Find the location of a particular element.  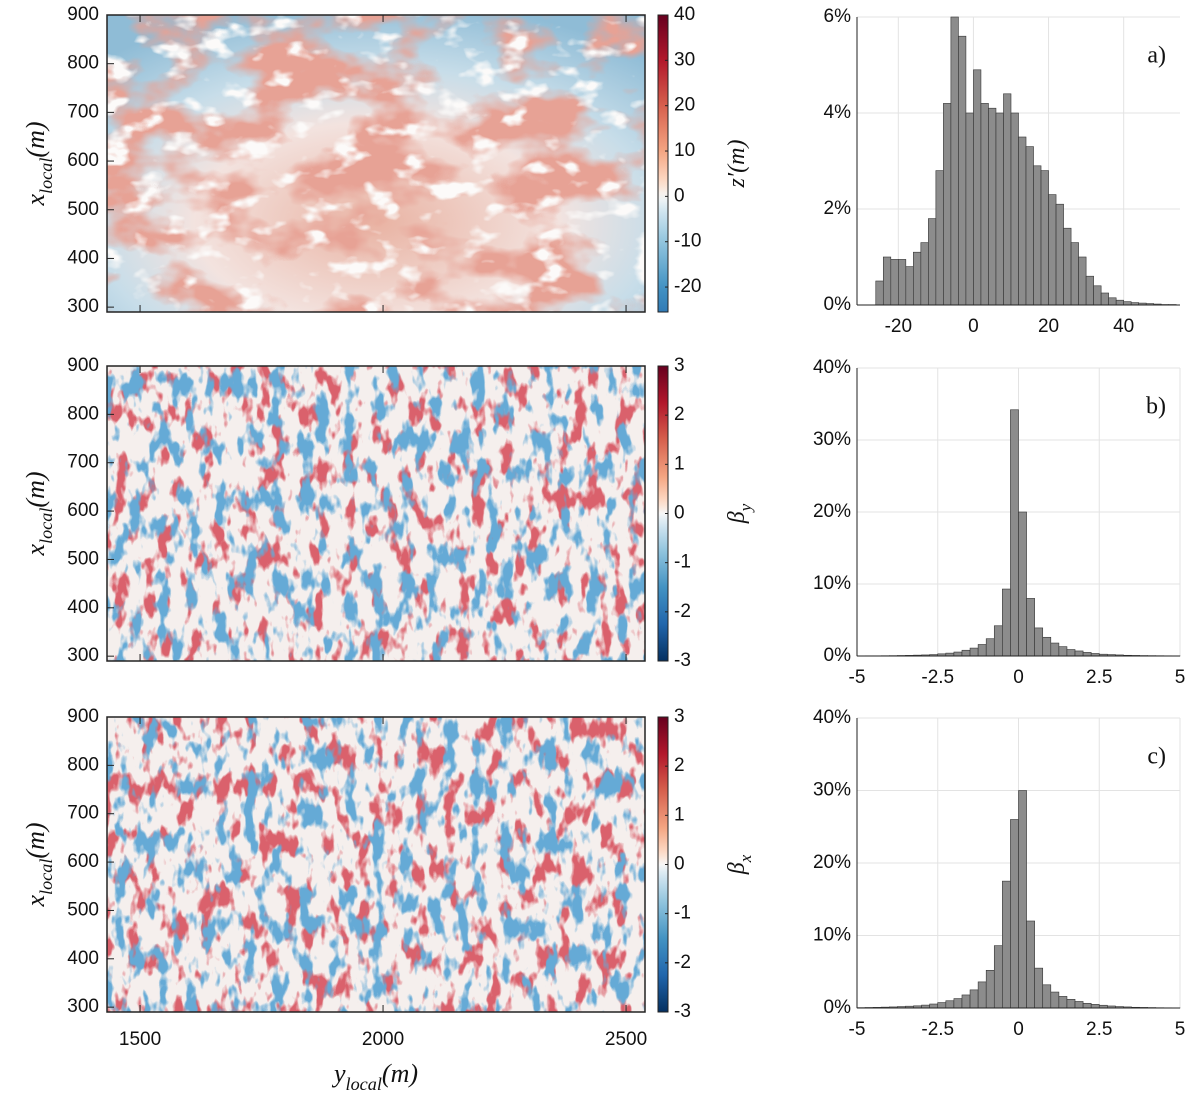

axis-label: βy is located at coordinates (740, 513).